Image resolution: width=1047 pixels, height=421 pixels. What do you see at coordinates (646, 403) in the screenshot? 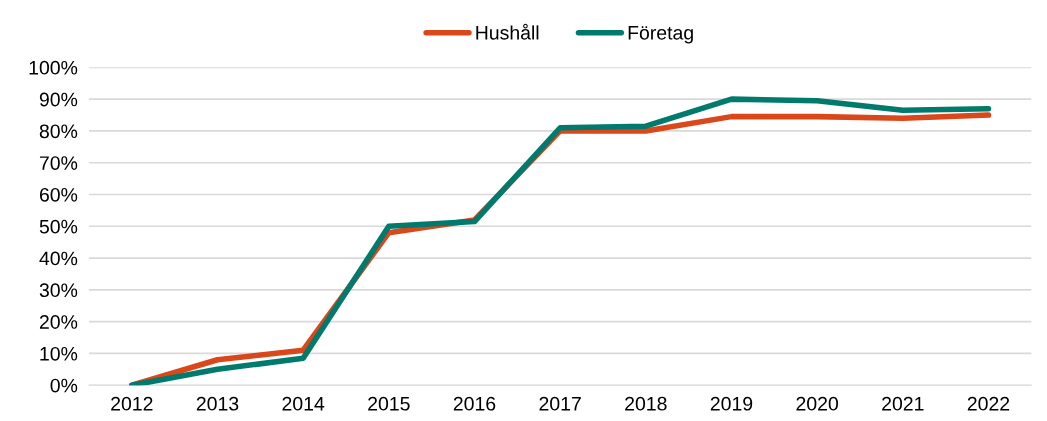
I see `x-tick-label: 2018` at bounding box center [646, 403].